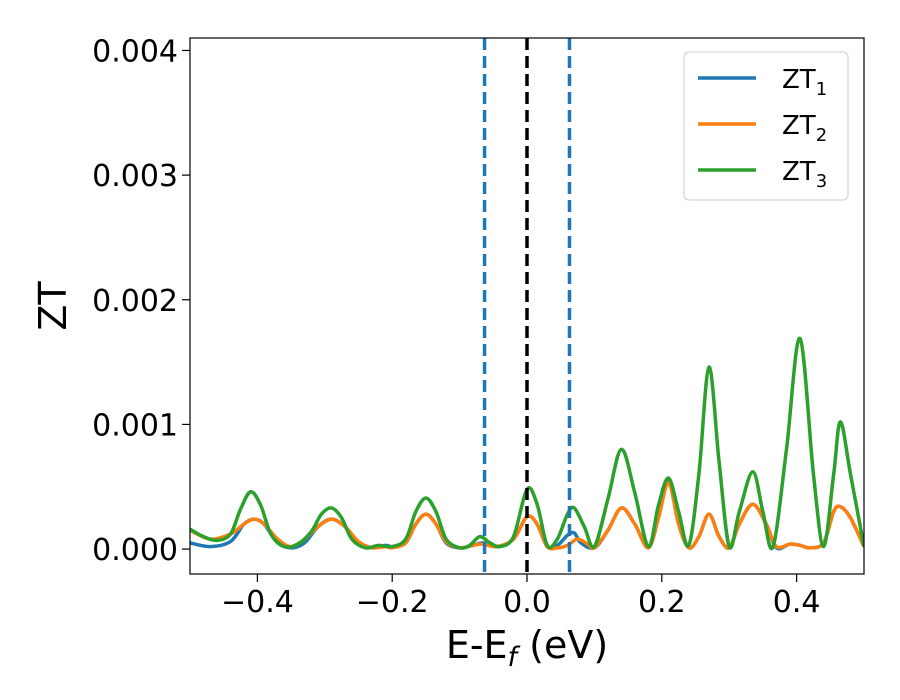  What do you see at coordinates (477, 645) in the screenshot?
I see `x-axis-title-main: E-E` at bounding box center [477, 645].